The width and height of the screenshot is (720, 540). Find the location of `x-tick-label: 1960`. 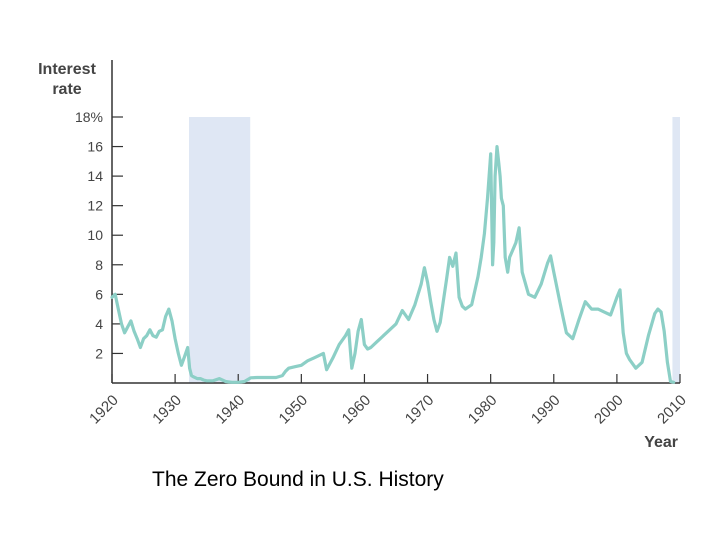

x-tick-label: 1960 is located at coordinates (357, 410).